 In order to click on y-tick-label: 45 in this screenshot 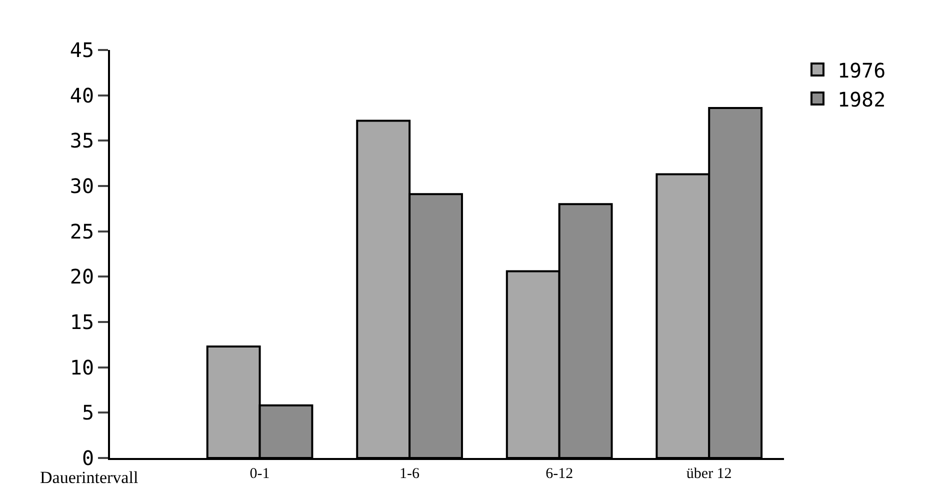, I will do `click(82, 50)`.